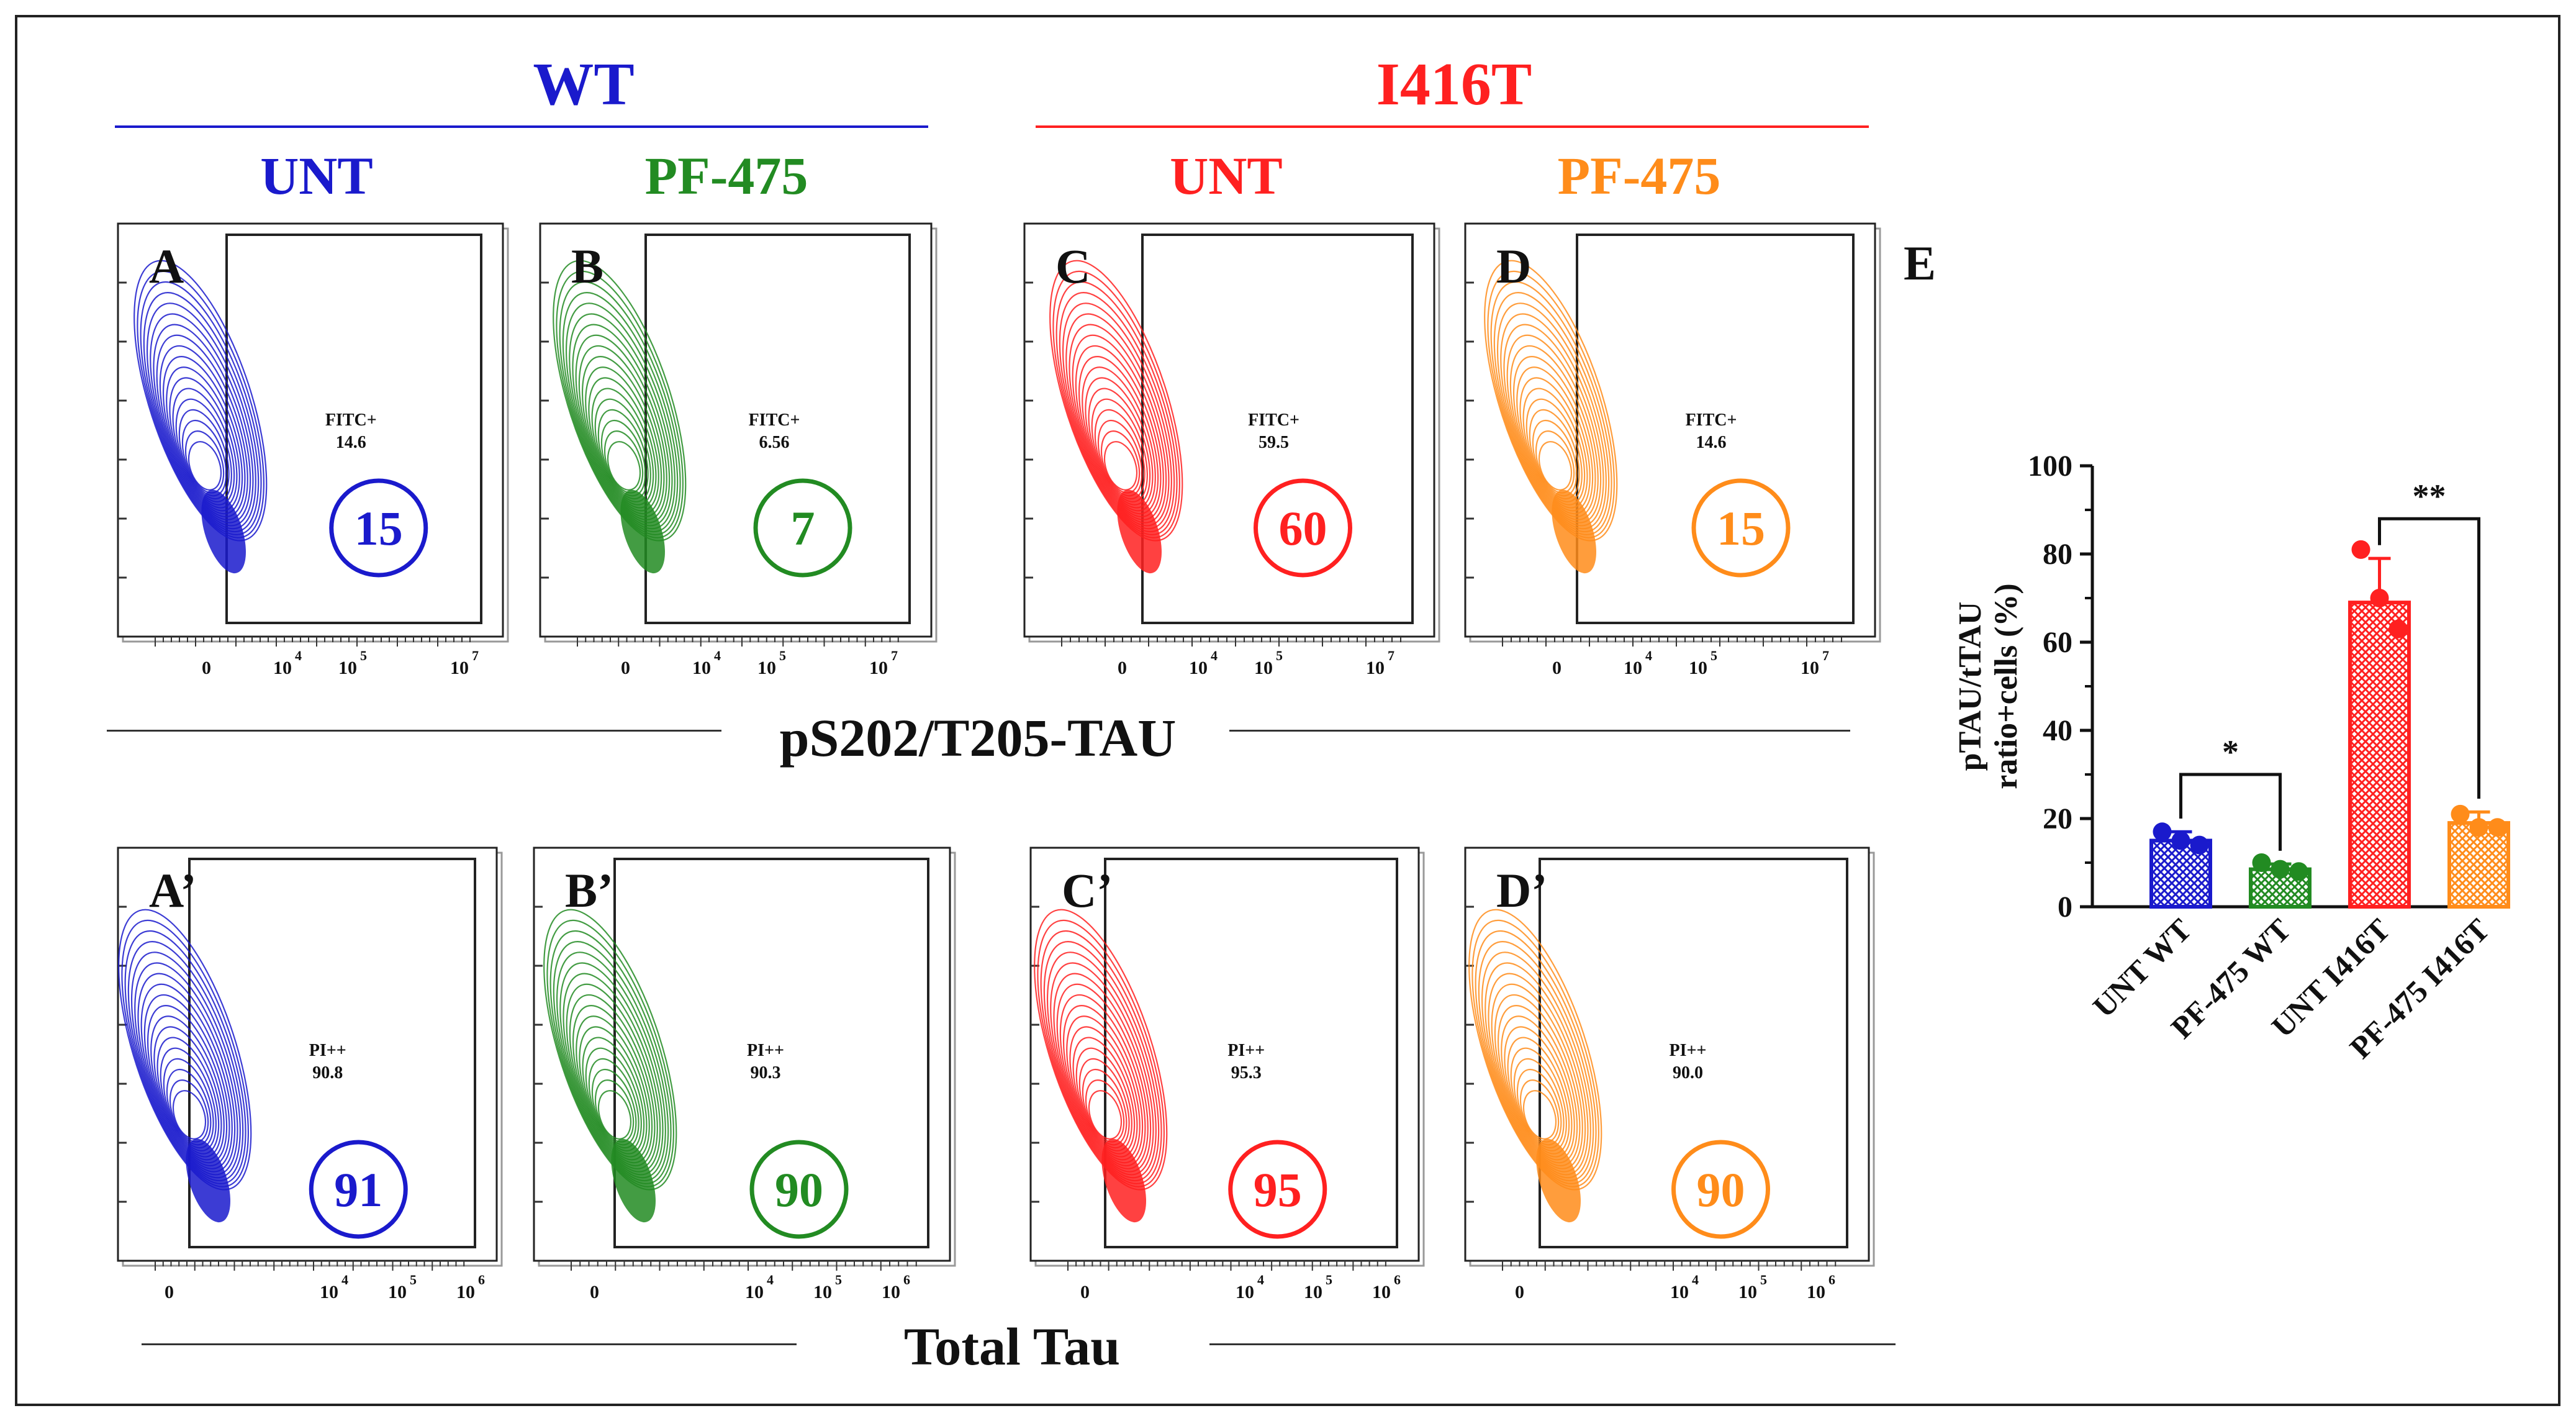  Describe the element at coordinates (1639, 176) in the screenshot. I see `condition-label-i416t-pf475: PF-475` at that location.